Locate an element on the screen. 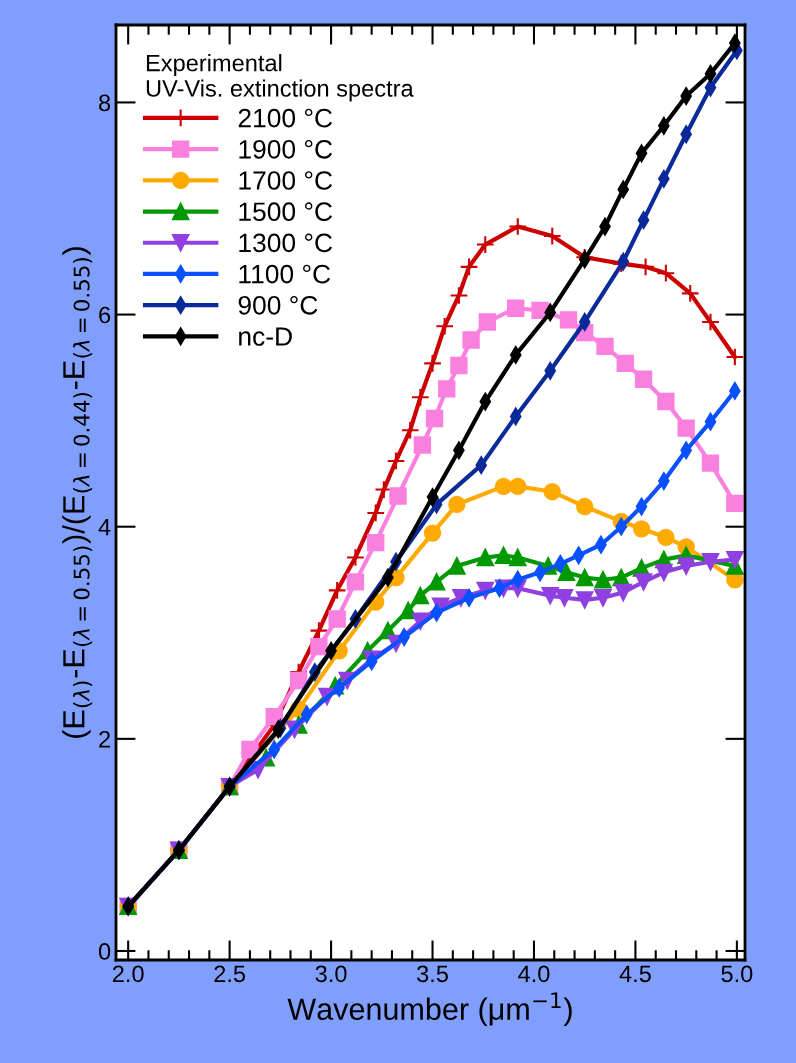  legend-label: 1100 °C is located at coordinates (285, 274).